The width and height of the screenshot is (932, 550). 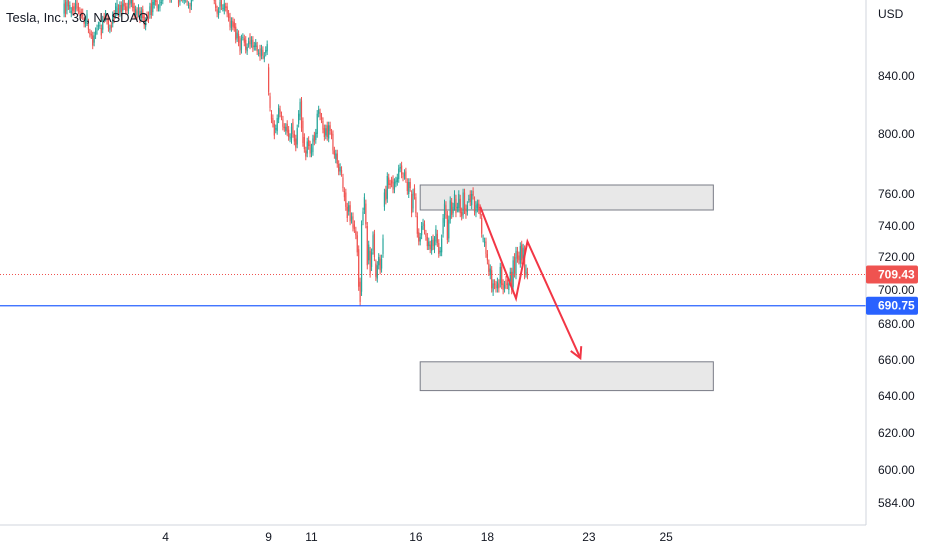 I want to click on y-tick-label: 760.00, so click(x=896, y=194).